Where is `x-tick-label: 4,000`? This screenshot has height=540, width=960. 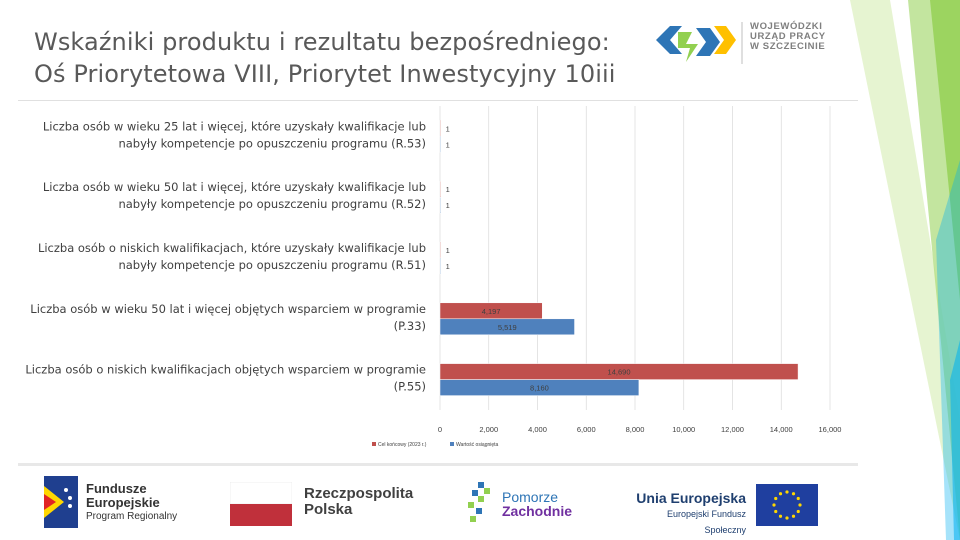
x-tick-label: 4,000 is located at coordinates (537, 429).